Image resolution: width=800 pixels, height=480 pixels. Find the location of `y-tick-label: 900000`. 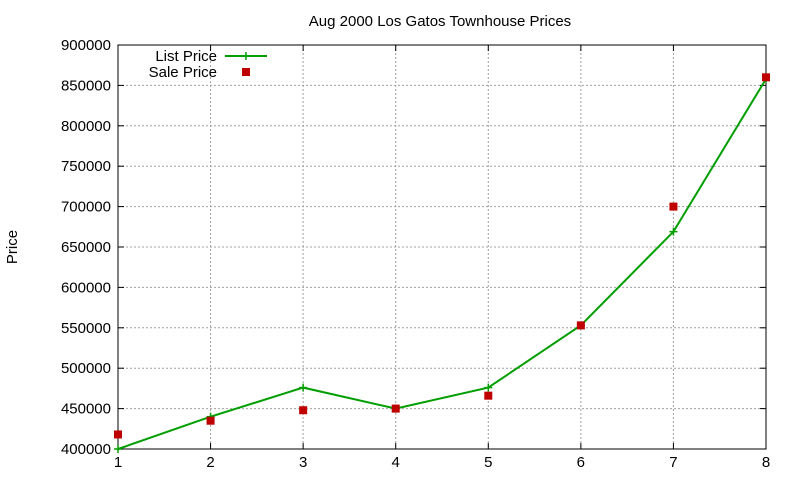

y-tick-label: 900000 is located at coordinates (86, 45).